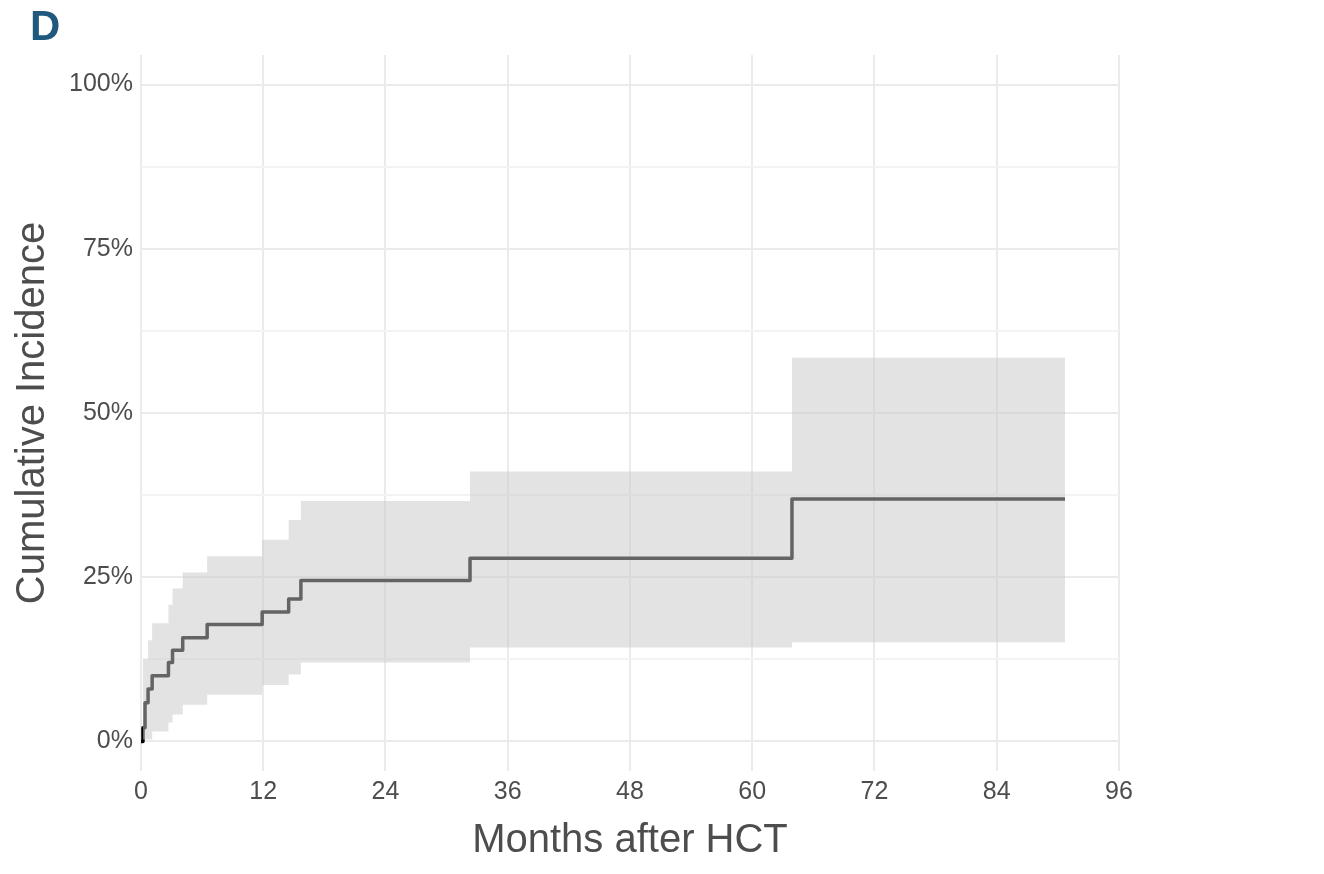 The width and height of the screenshot is (1324, 874). Describe the element at coordinates (385, 789) in the screenshot. I see `x-tick-label: 24` at that location.